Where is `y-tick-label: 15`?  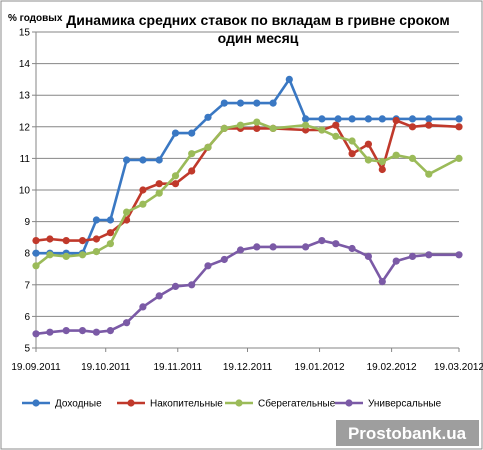
y-tick-label: 15 is located at coordinates (25, 33).